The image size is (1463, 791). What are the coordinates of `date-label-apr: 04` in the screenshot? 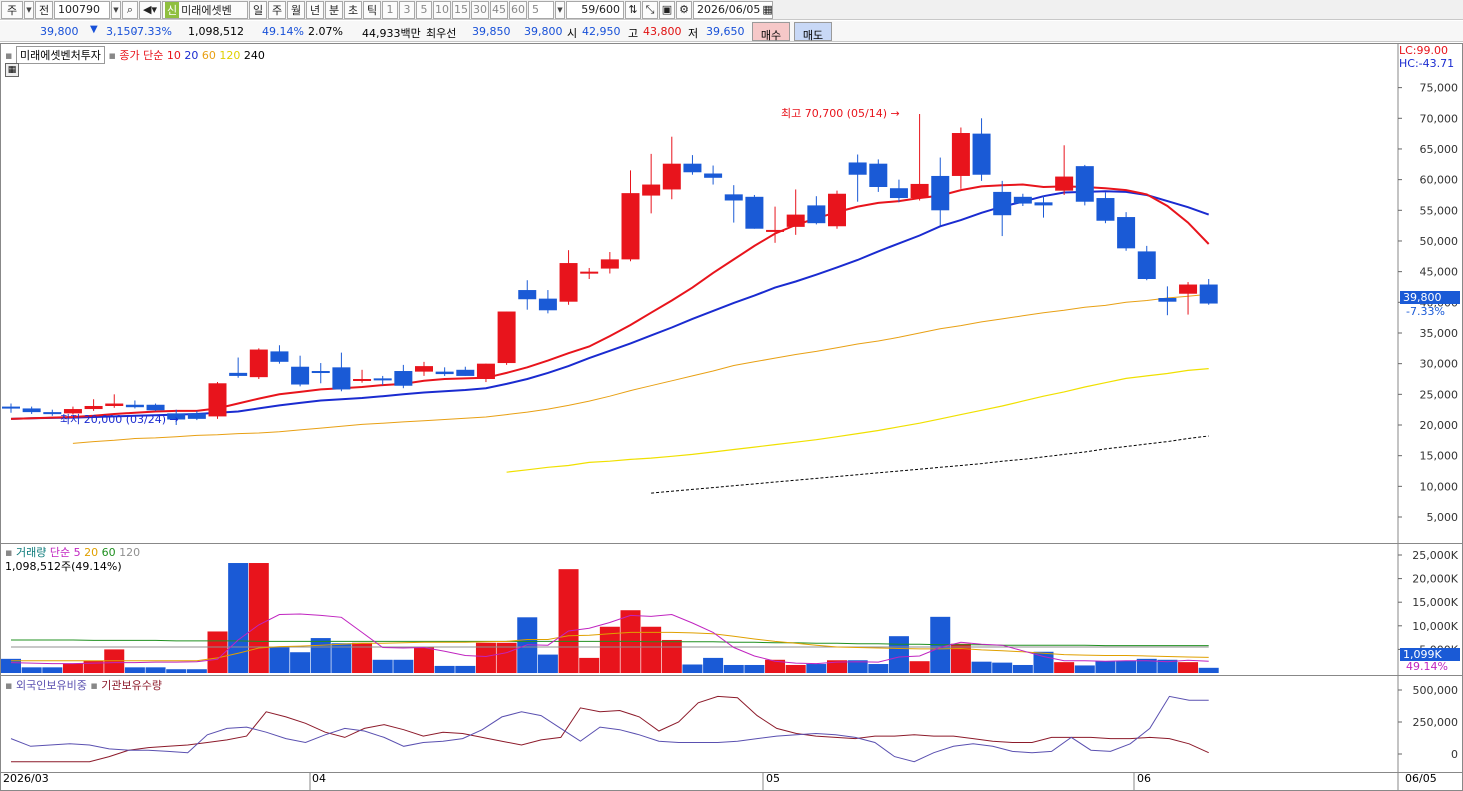 It's located at (319, 778).